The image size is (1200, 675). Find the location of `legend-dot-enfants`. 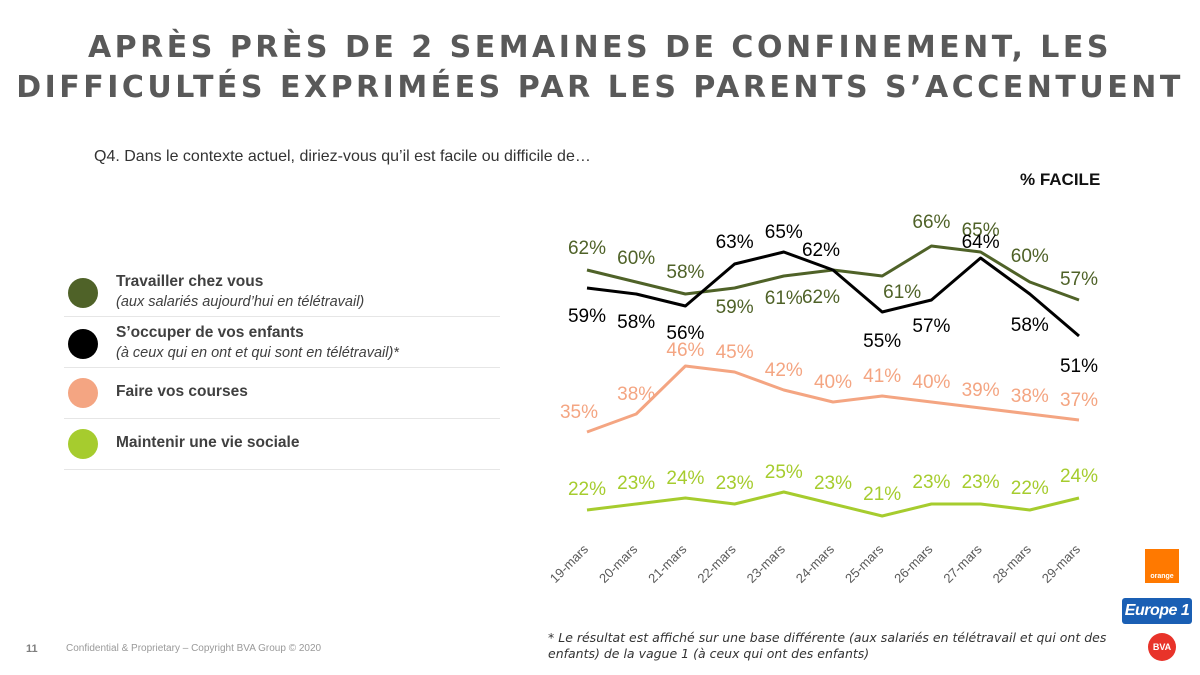

legend-dot-enfants is located at coordinates (83, 344).